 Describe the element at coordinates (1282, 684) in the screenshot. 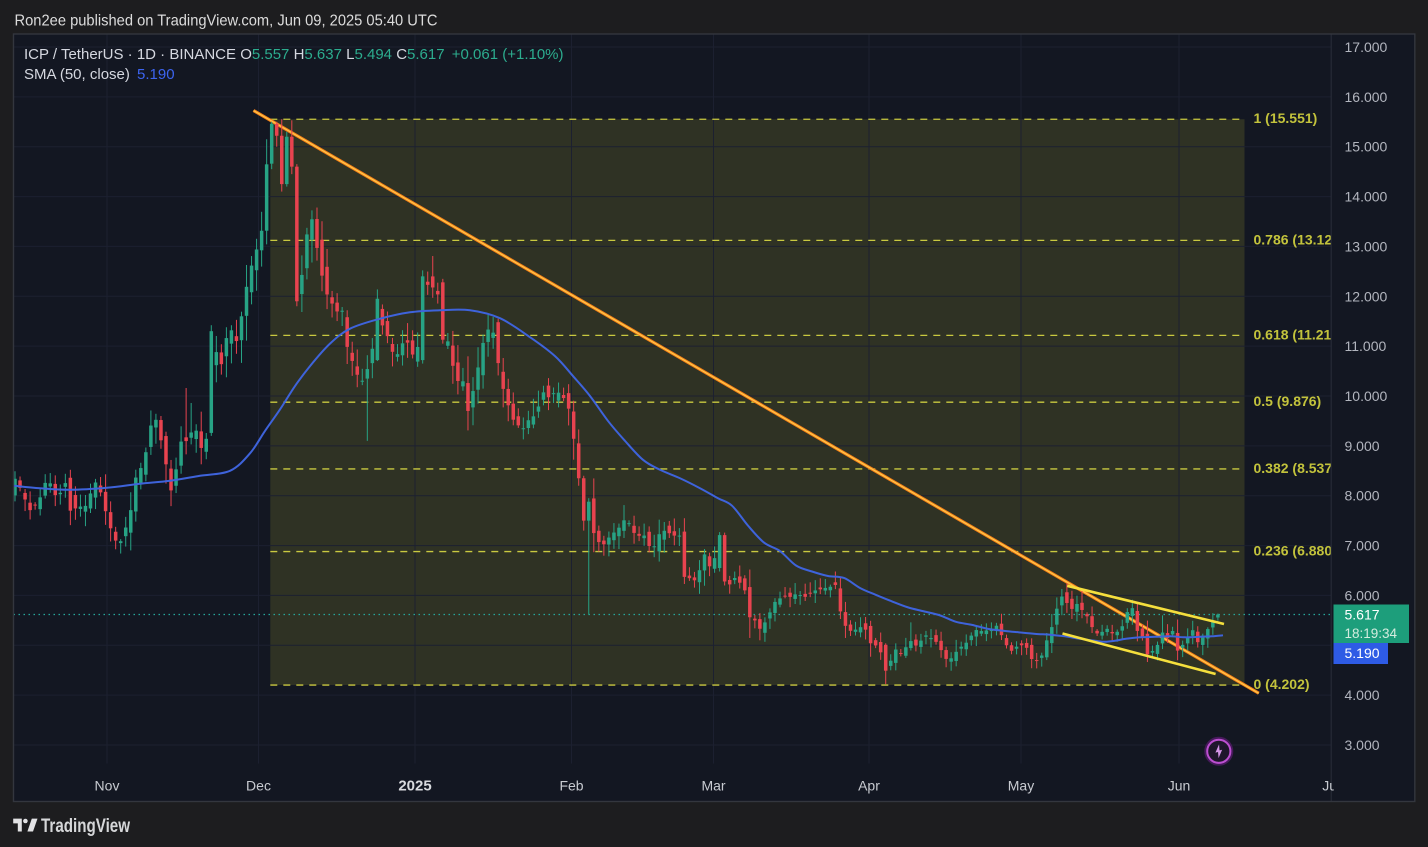

I see `svg-text: 0 (4.202)` at that location.